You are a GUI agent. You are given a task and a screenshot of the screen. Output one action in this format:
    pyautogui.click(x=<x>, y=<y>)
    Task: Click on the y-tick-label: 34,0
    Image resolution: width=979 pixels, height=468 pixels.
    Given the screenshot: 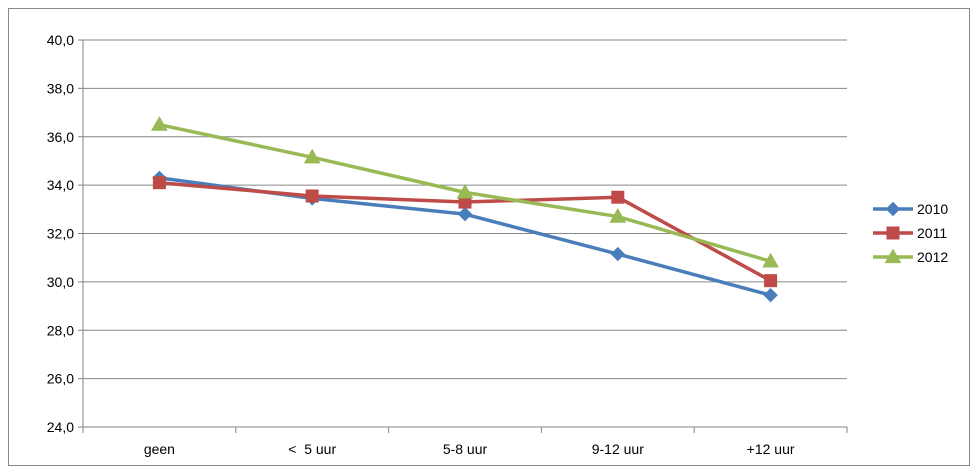 What is the action you would take?
    pyautogui.click(x=60, y=185)
    